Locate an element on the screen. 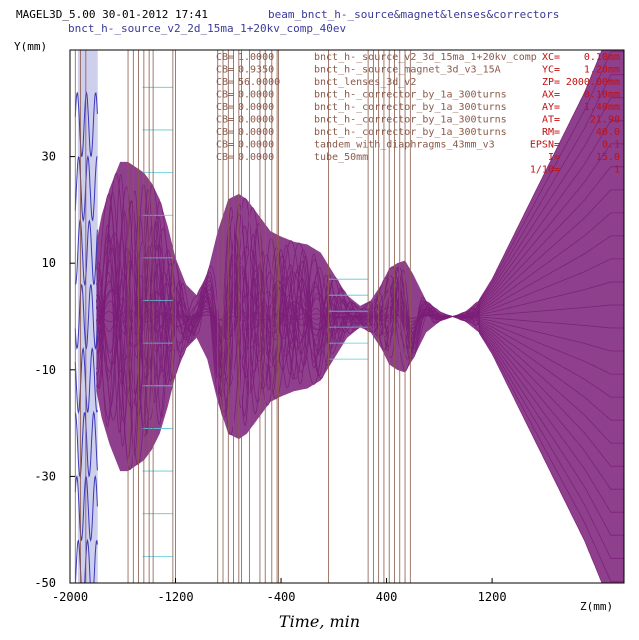 The width and height of the screenshot is (639, 640). header-program-info: MAGEL3D_5.00 30-01-2012 17:41 is located at coordinates (112, 14).